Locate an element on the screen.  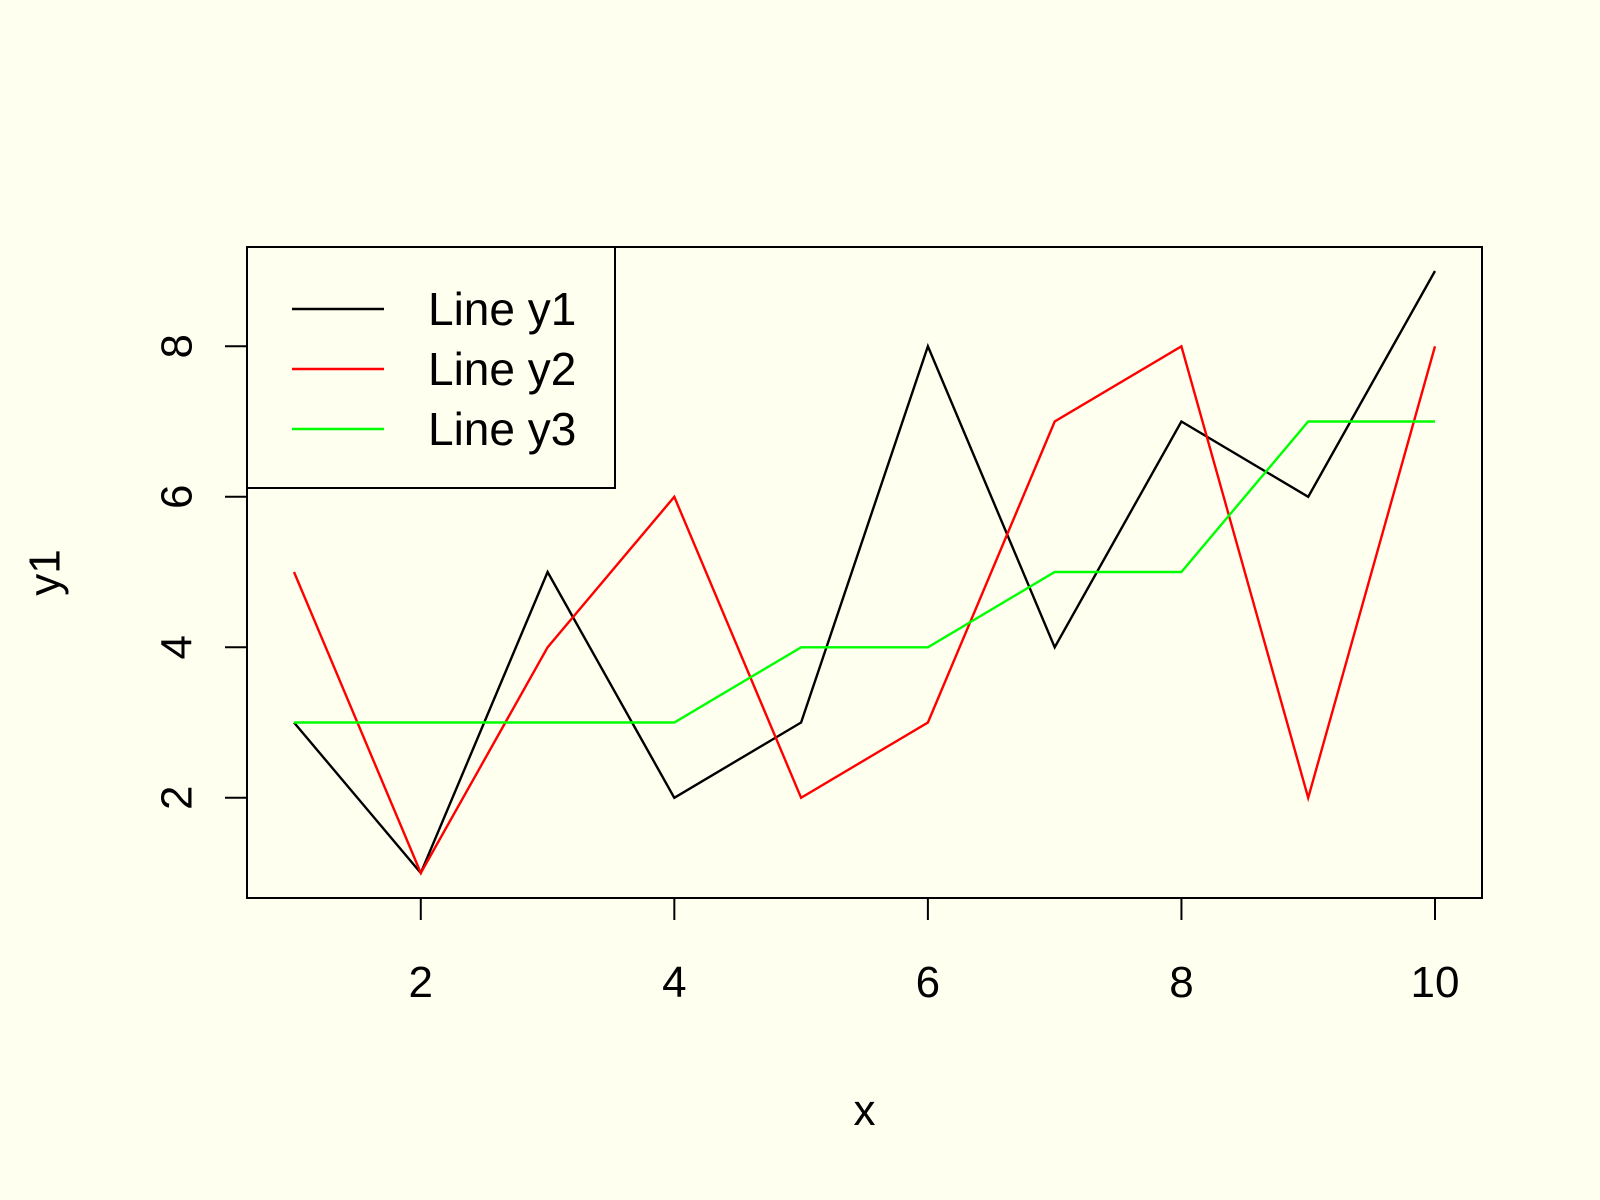
y-axis-title: y1 is located at coordinates (45, 572).